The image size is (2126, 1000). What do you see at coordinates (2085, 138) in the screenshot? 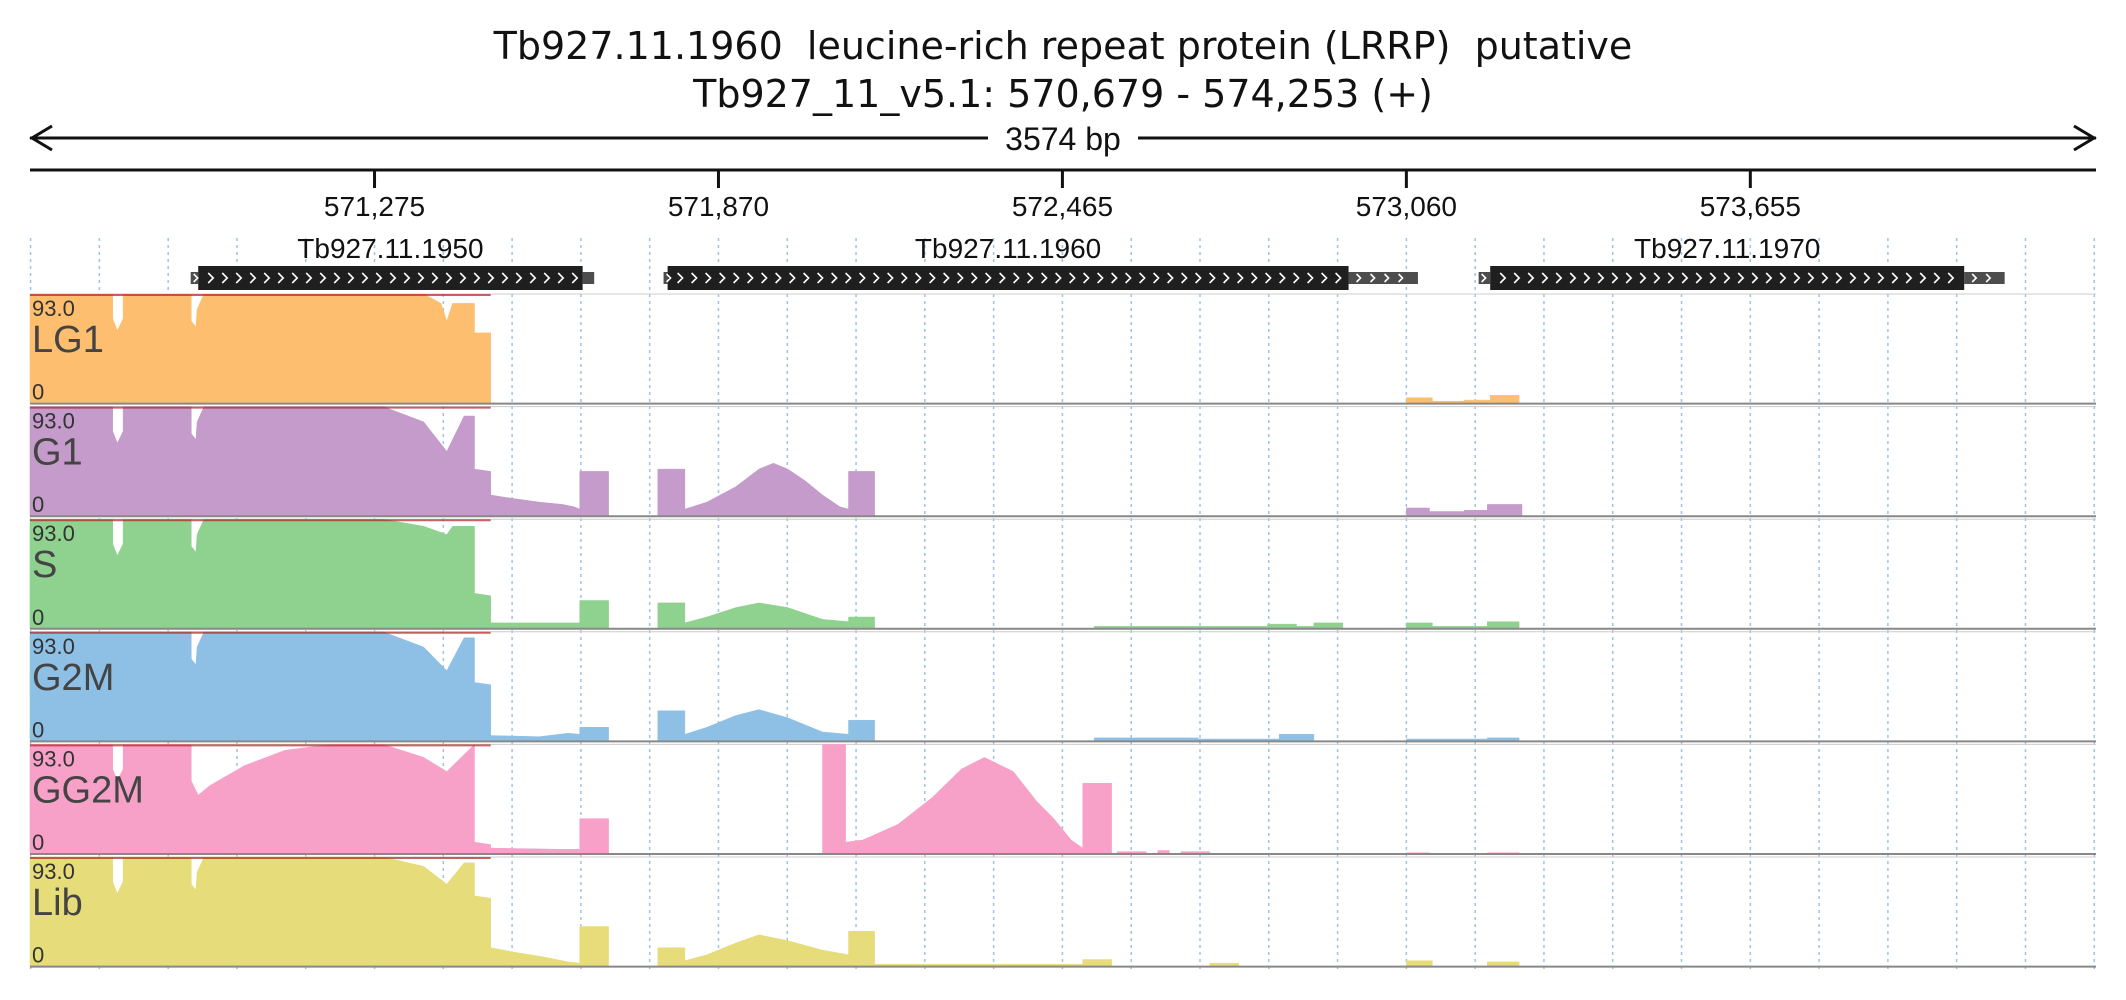
I see `span-arrow-right-icon` at bounding box center [2085, 138].